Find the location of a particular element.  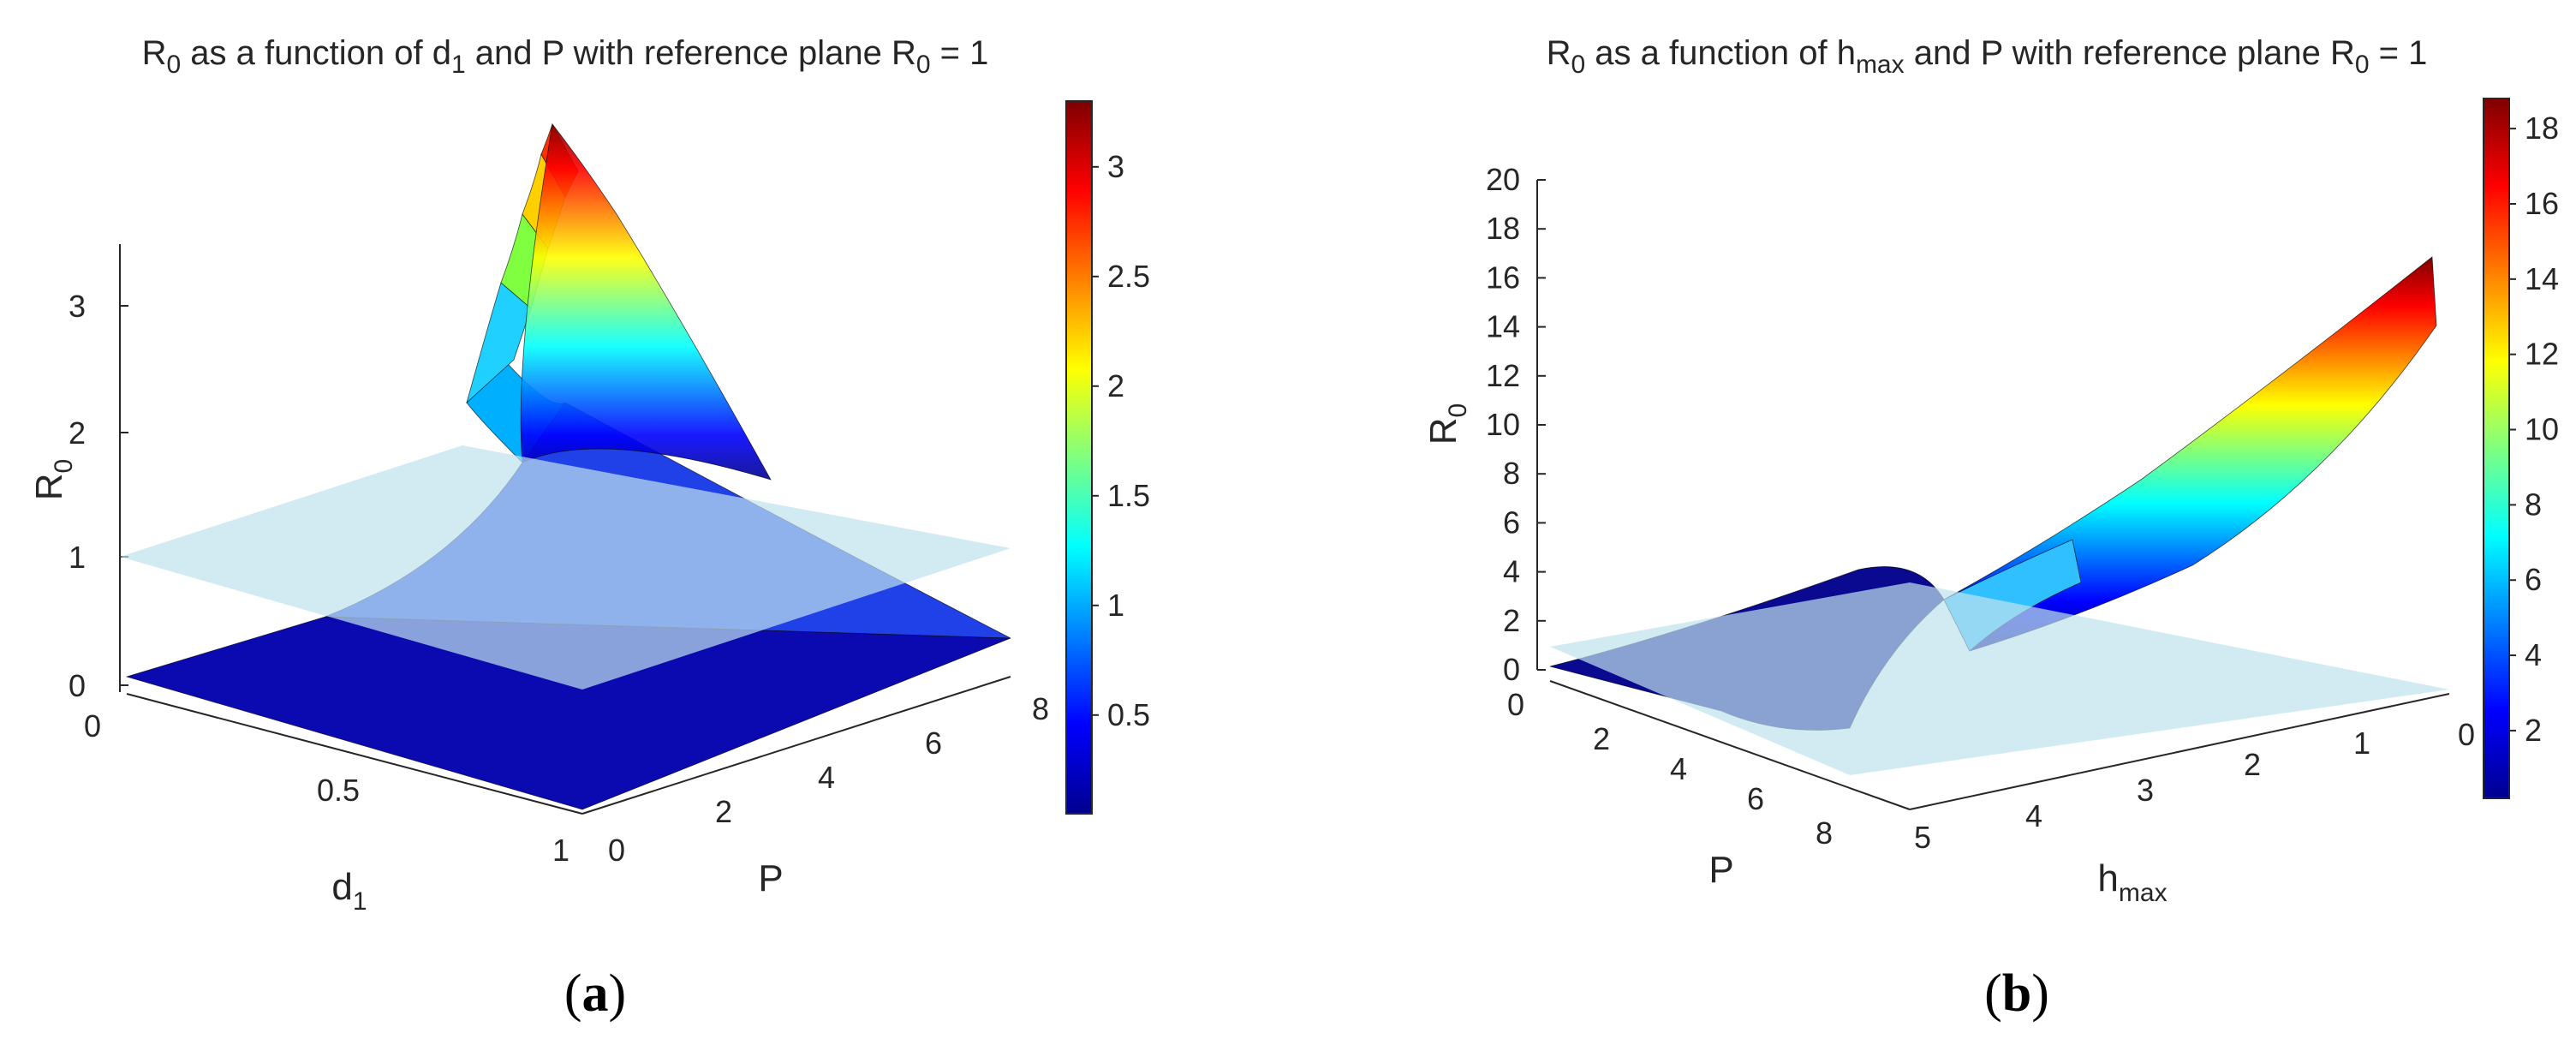

colorbar-tick-label: 8 is located at coordinates (2533, 504).